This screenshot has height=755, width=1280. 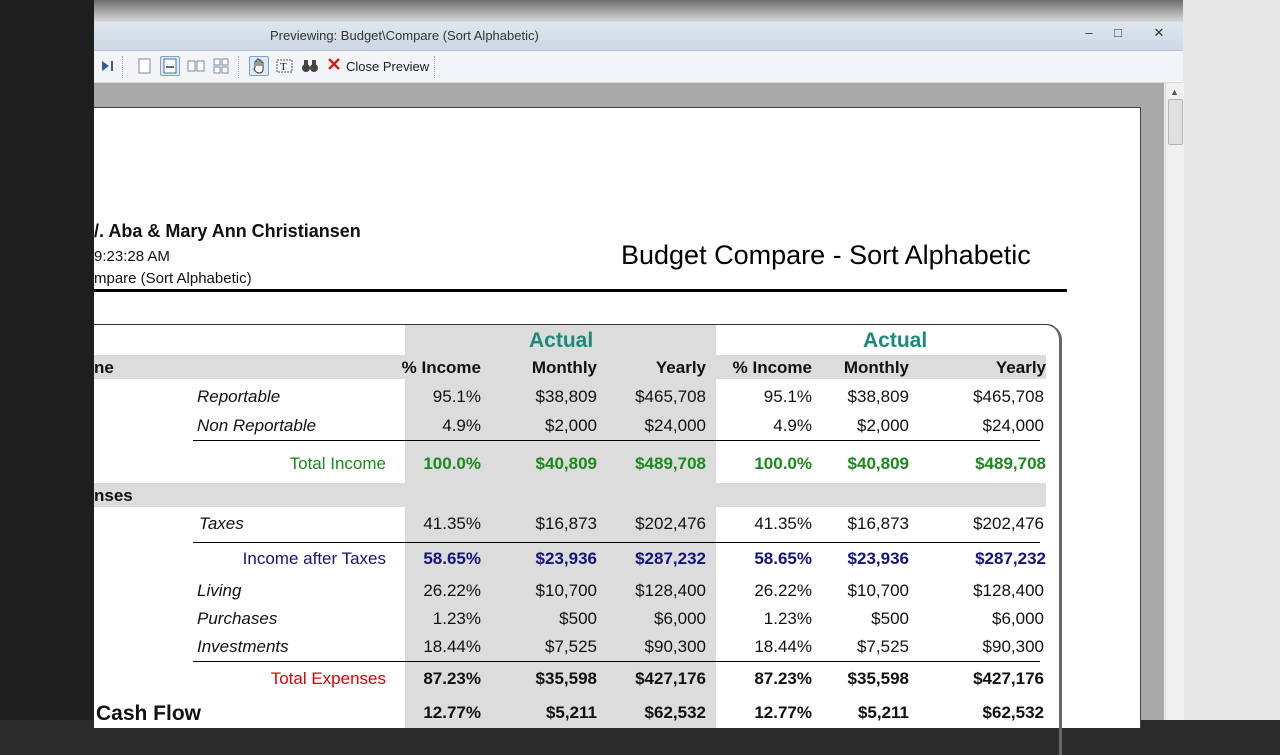 What do you see at coordinates (890, 618) in the screenshot?
I see `cell: $500` at bounding box center [890, 618].